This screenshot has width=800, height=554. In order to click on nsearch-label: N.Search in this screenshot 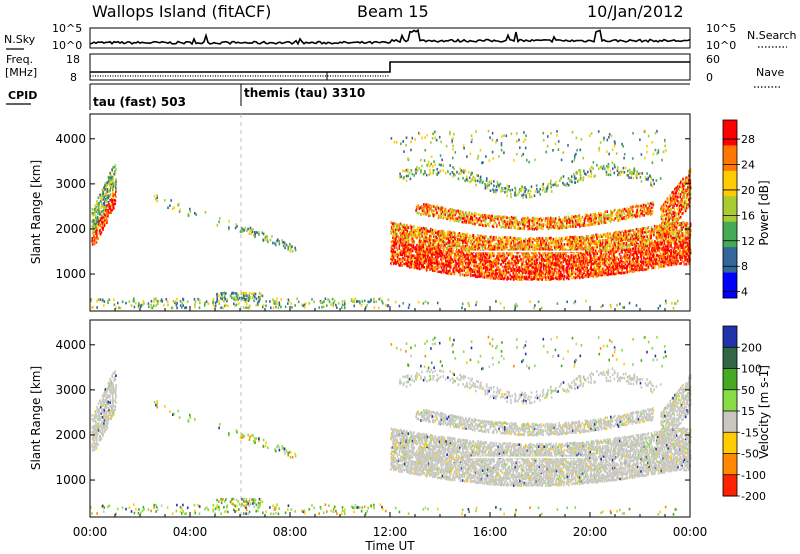, I will do `click(772, 35)`.